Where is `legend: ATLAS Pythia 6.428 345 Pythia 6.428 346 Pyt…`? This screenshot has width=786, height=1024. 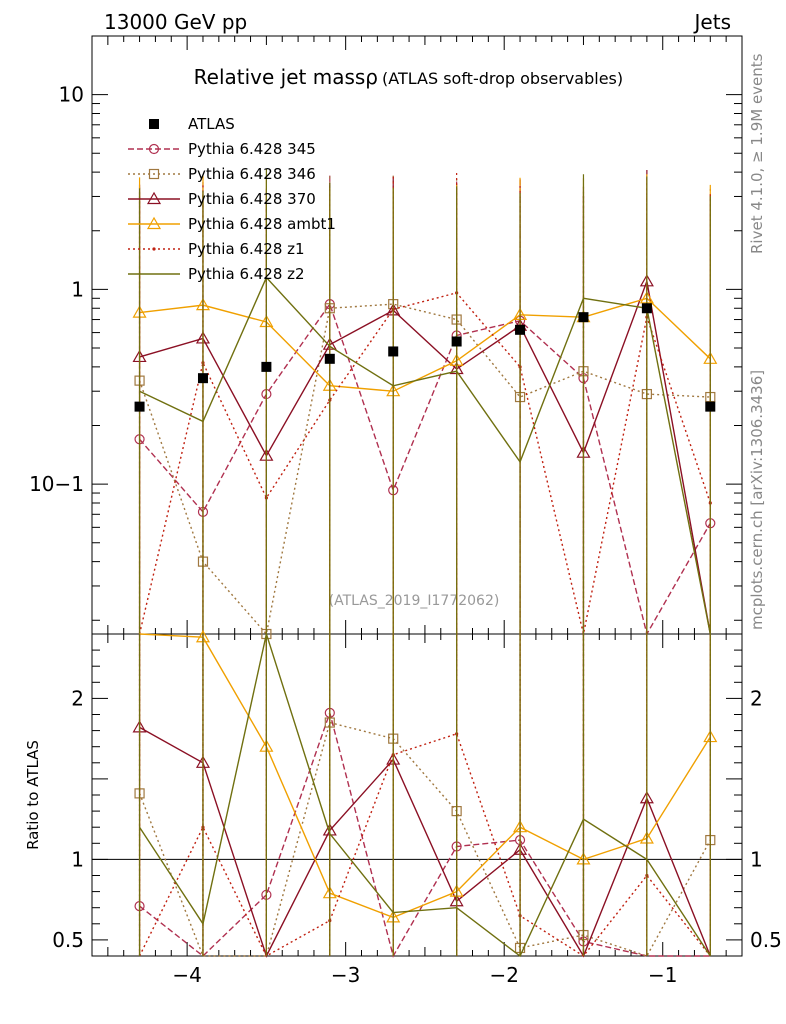 legend: ATLAS Pythia 6.428 345 Pythia 6.428 346 Pyt… is located at coordinates (232, 199).